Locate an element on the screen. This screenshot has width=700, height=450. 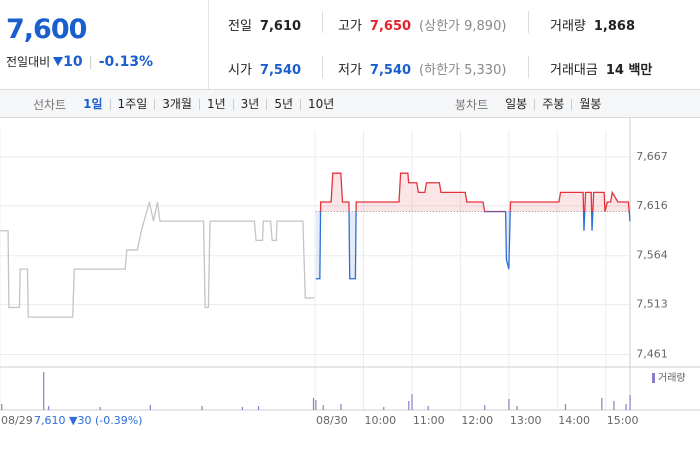
stat: 거래대금 14 백만 is located at coordinates (601, 68).